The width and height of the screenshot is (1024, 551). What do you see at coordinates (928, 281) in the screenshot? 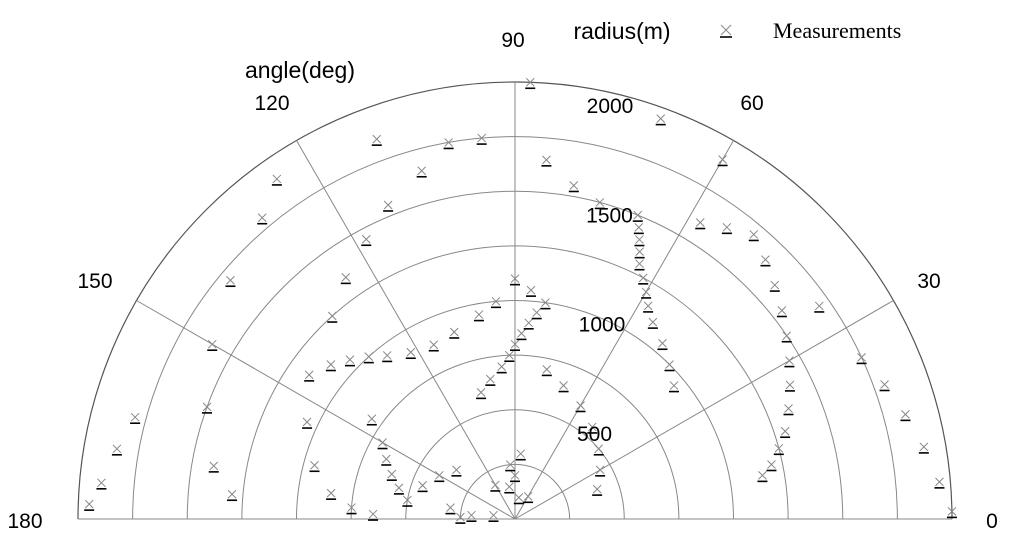
I see `angle-tick-label: 30` at bounding box center [928, 281].